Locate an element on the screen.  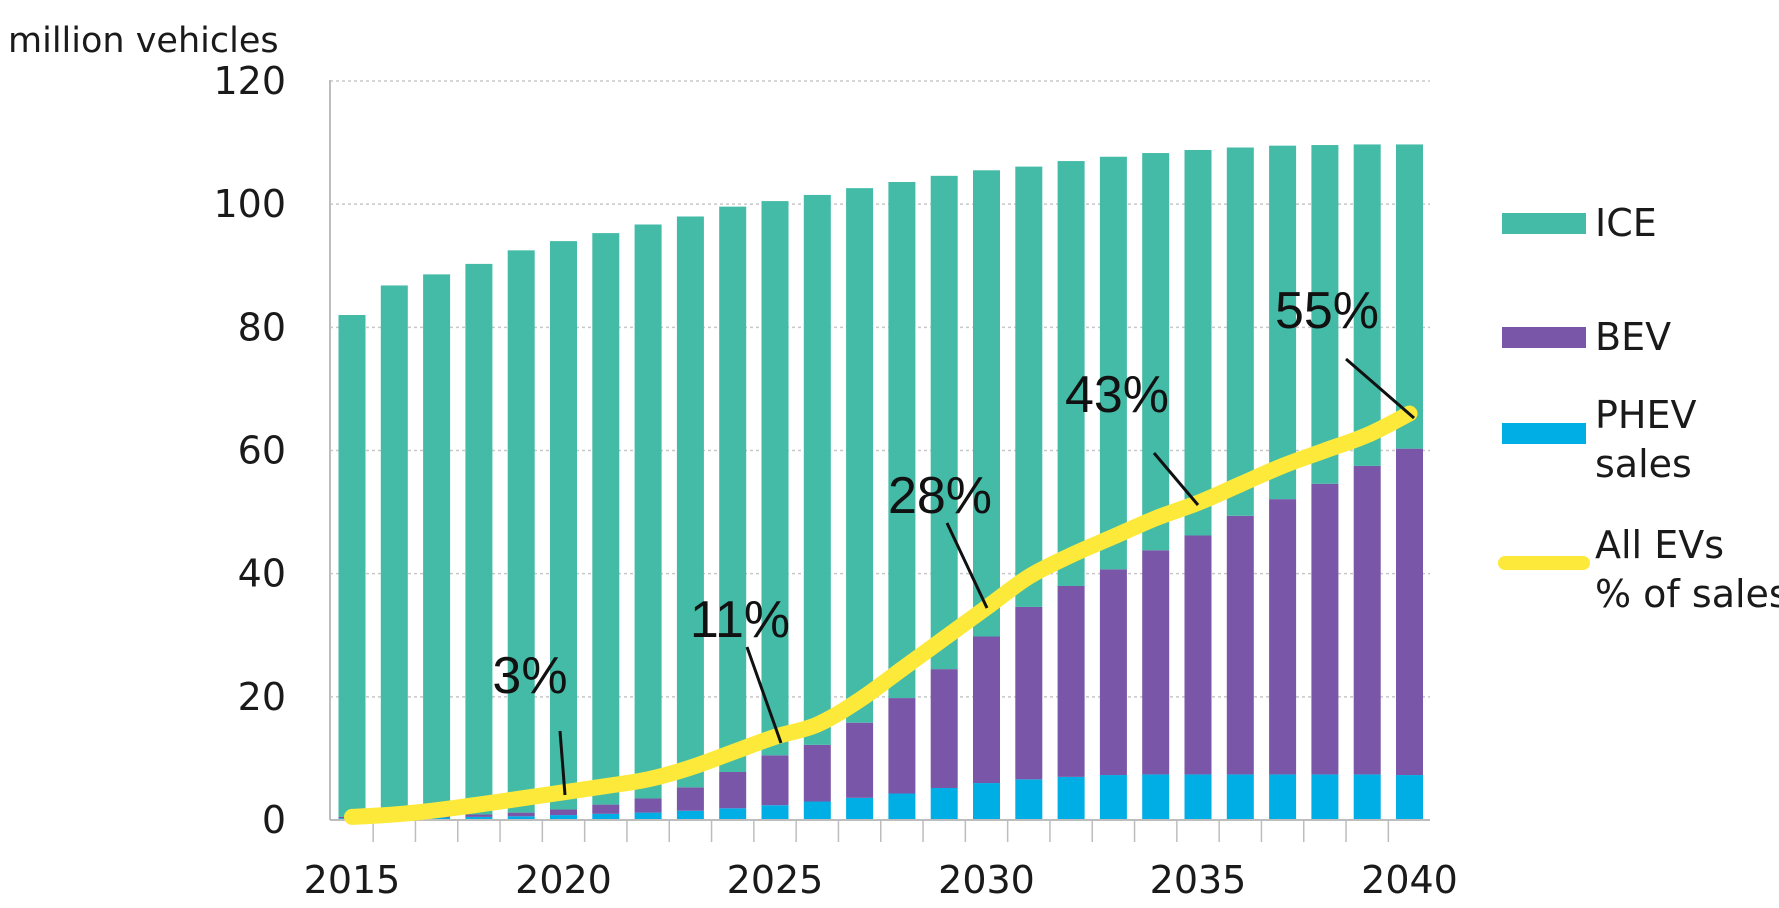
bar-ice-2019 is located at coordinates (521, 531).